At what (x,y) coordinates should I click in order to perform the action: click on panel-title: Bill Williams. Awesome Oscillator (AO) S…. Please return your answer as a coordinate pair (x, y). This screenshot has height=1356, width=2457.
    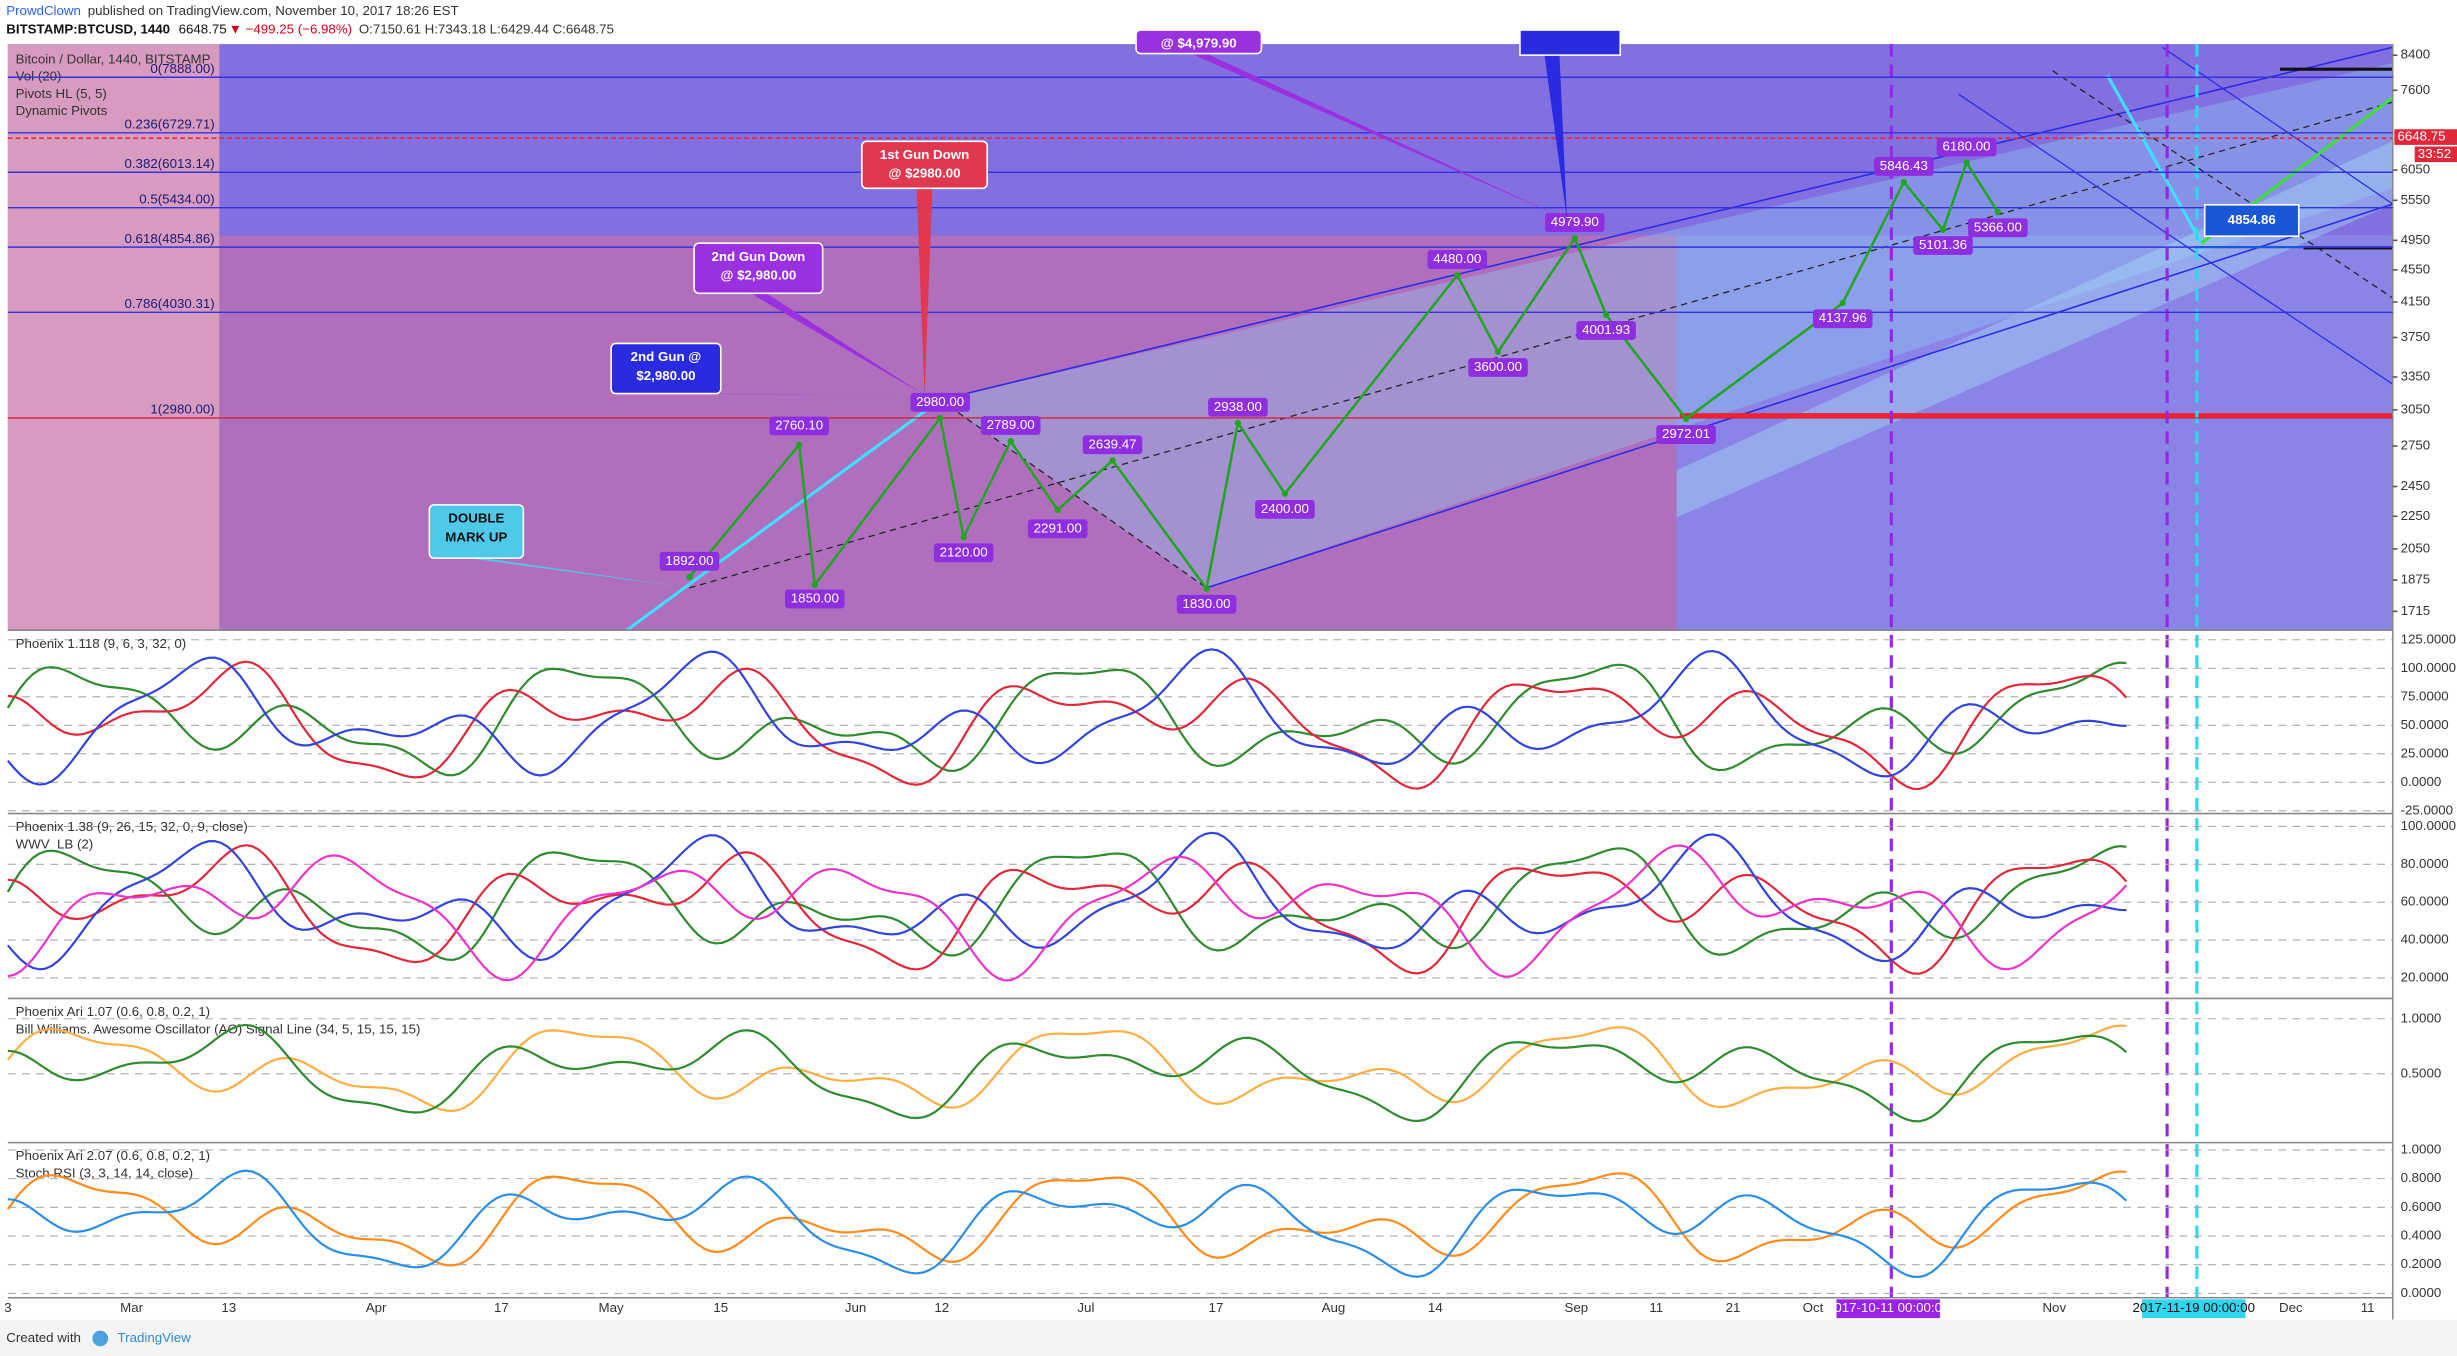
    Looking at the image, I should click on (218, 1028).